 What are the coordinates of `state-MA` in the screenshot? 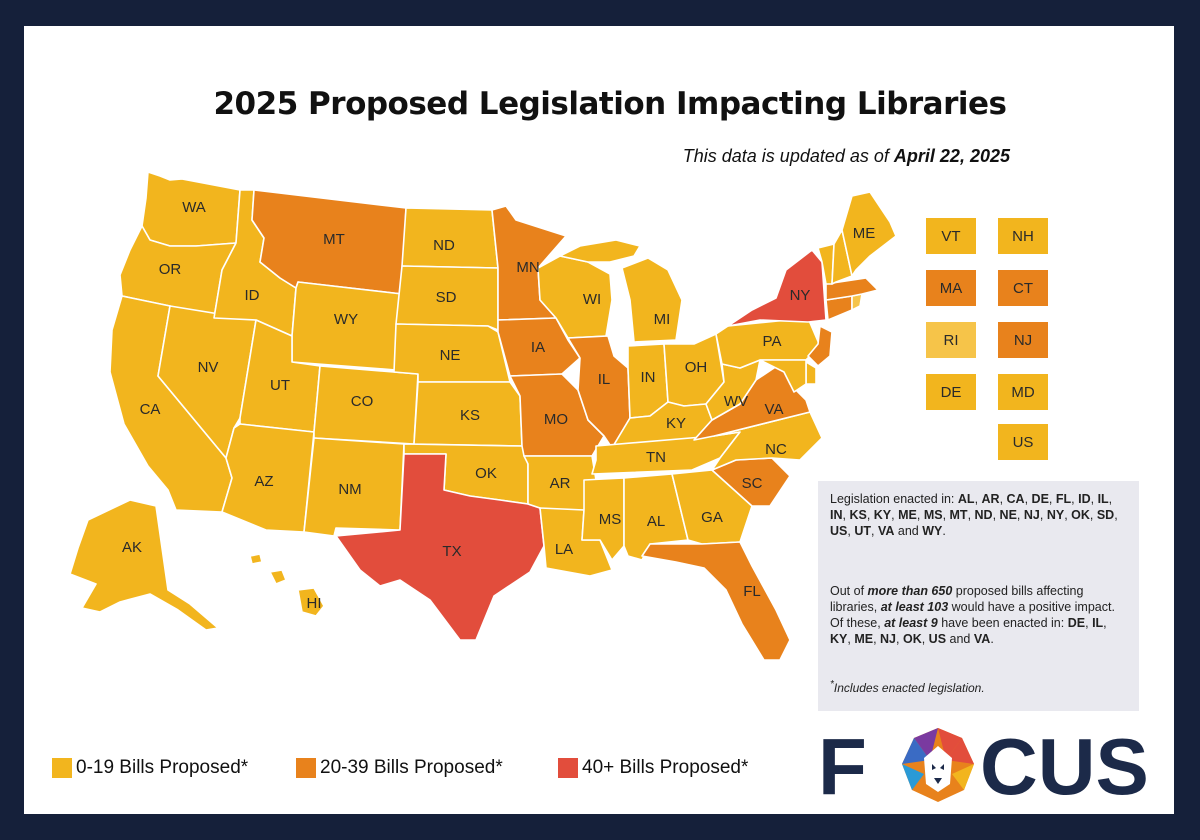 It's located at (852, 289).